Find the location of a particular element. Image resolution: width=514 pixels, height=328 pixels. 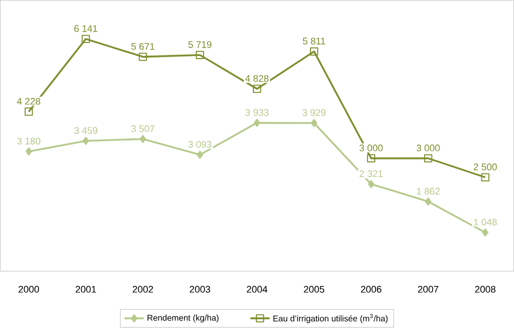

x-tick-label: 2004 is located at coordinates (257, 289).